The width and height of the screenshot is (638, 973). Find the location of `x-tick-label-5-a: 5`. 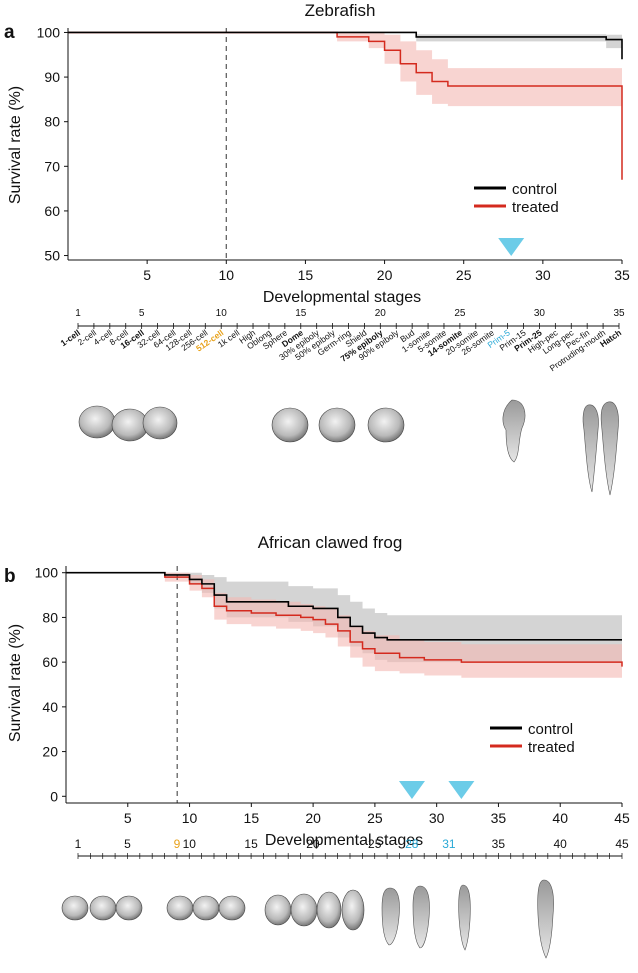

x-tick-label-5-a: 5 is located at coordinates (147, 275).